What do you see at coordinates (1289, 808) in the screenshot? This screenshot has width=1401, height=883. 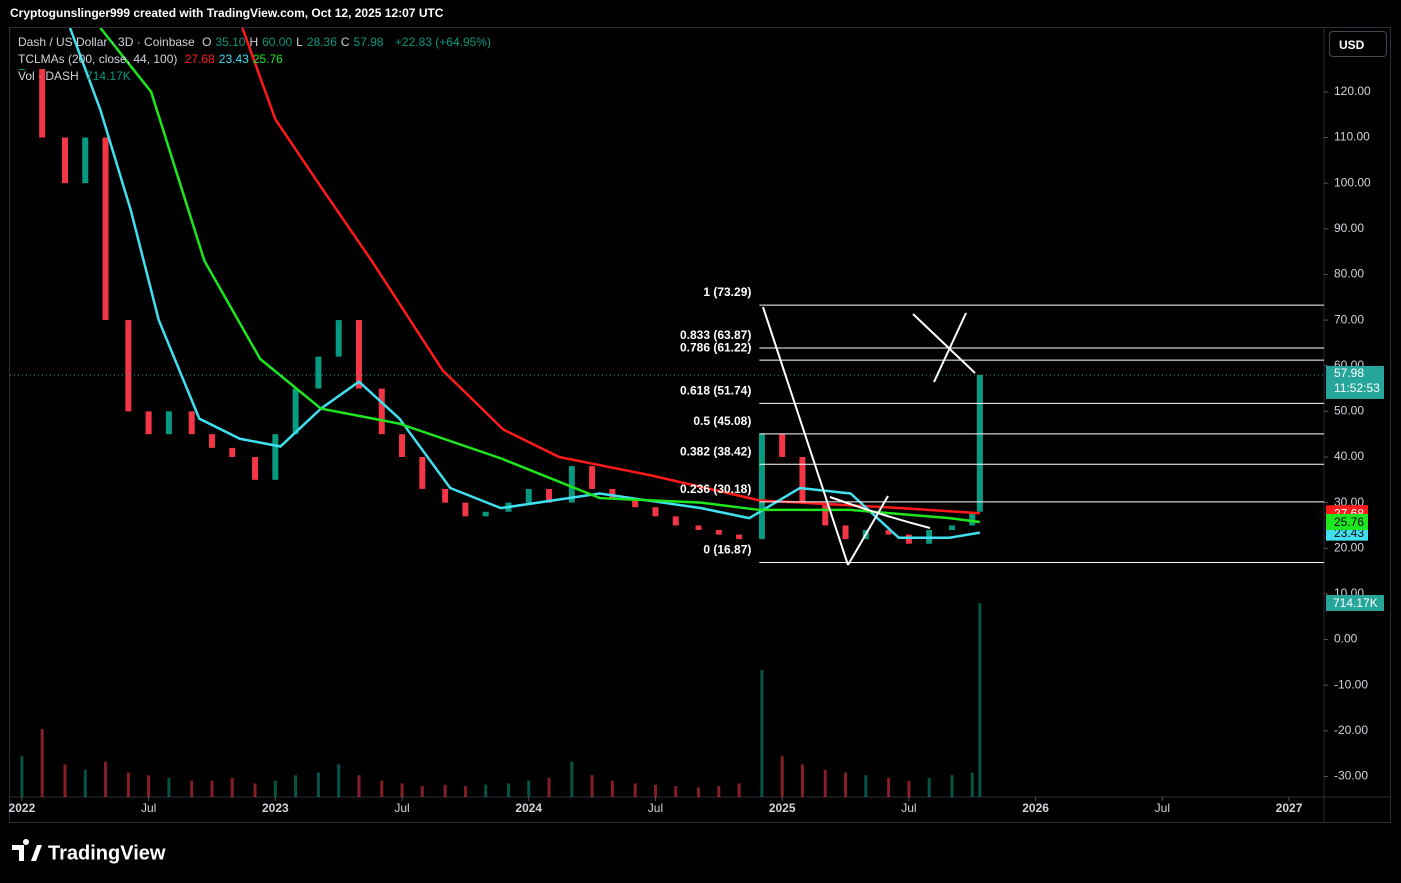 I see `x-tick-label: 2027` at bounding box center [1289, 808].